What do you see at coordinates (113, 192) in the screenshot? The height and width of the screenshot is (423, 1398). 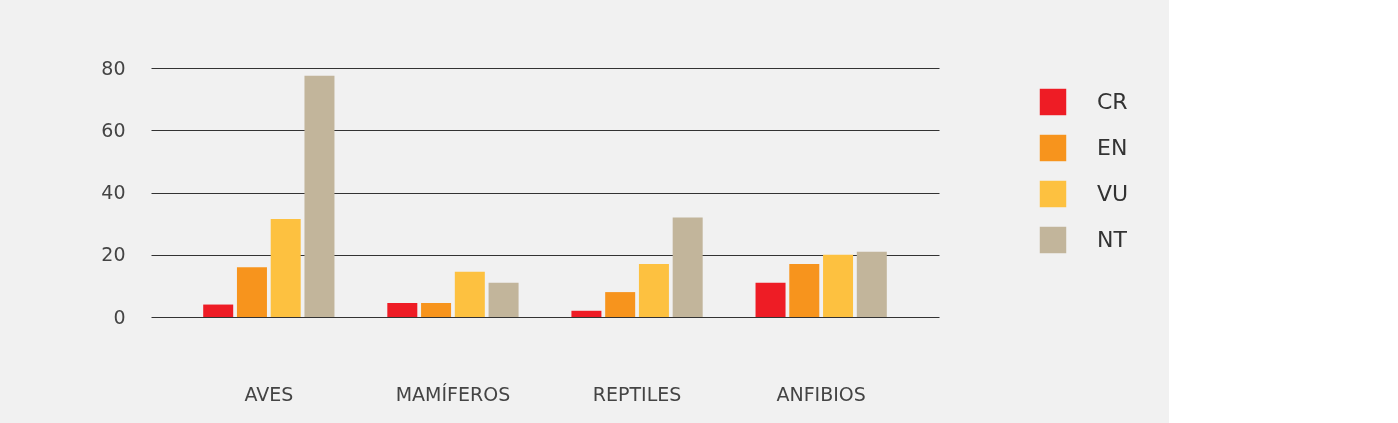 I see `y-tick-label: 40` at bounding box center [113, 192].